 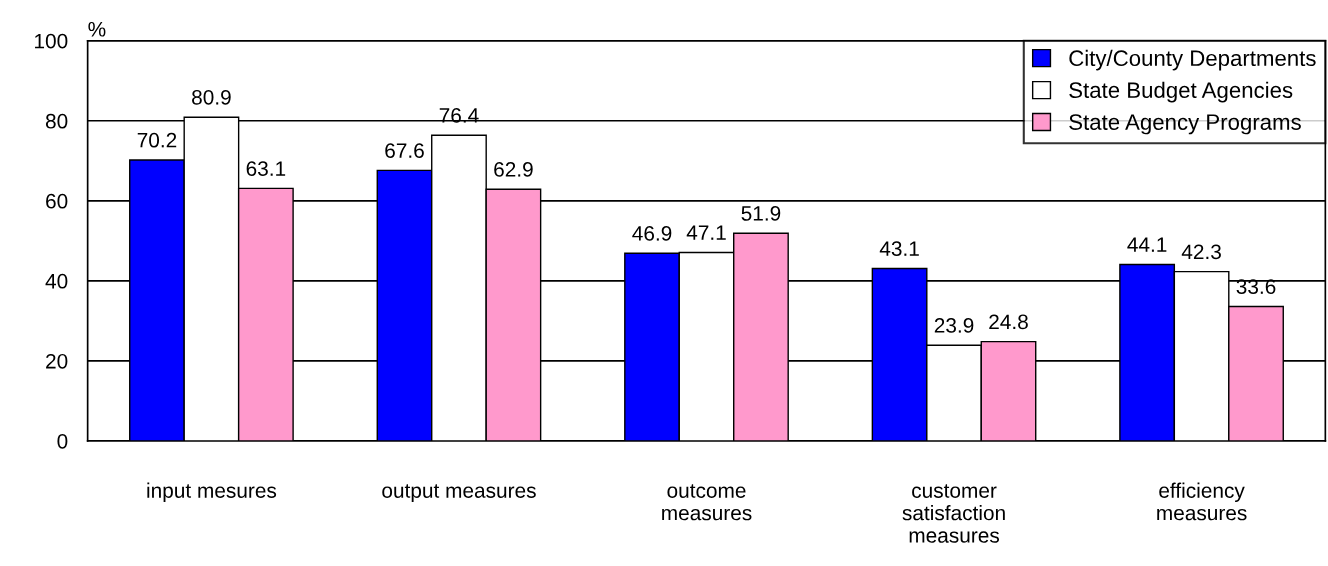 What do you see at coordinates (706, 232) in the screenshot?
I see `data-label: 47.1` at bounding box center [706, 232].